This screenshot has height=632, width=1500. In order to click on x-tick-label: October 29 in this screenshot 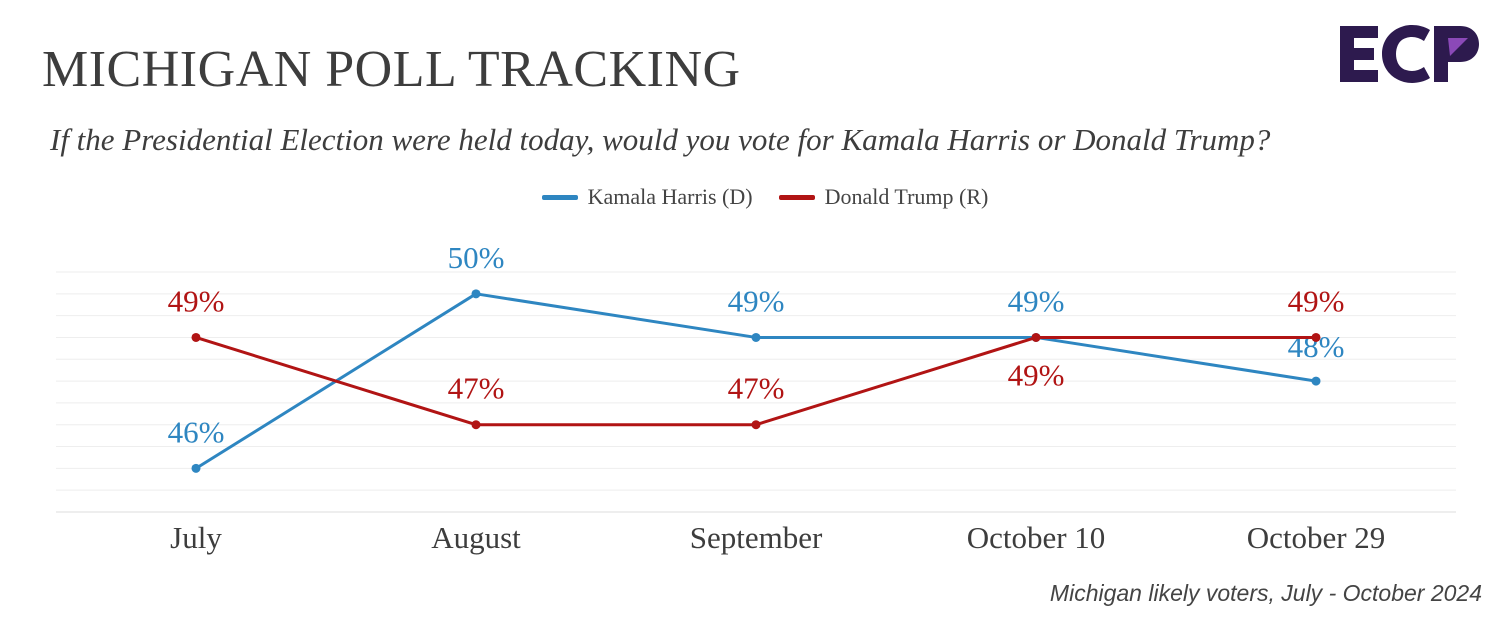, I will do `click(1316, 537)`.